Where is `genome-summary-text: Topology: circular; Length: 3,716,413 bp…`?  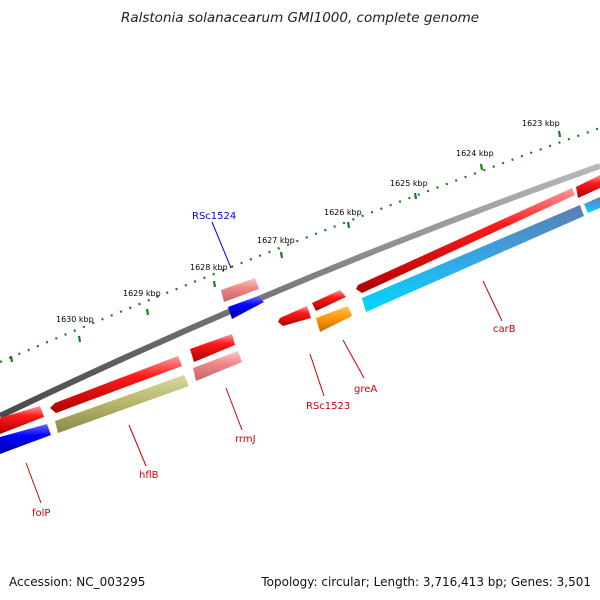 genome-summary-text: Topology: circular; Length: 3,716,413 bp… is located at coordinates (426, 582).